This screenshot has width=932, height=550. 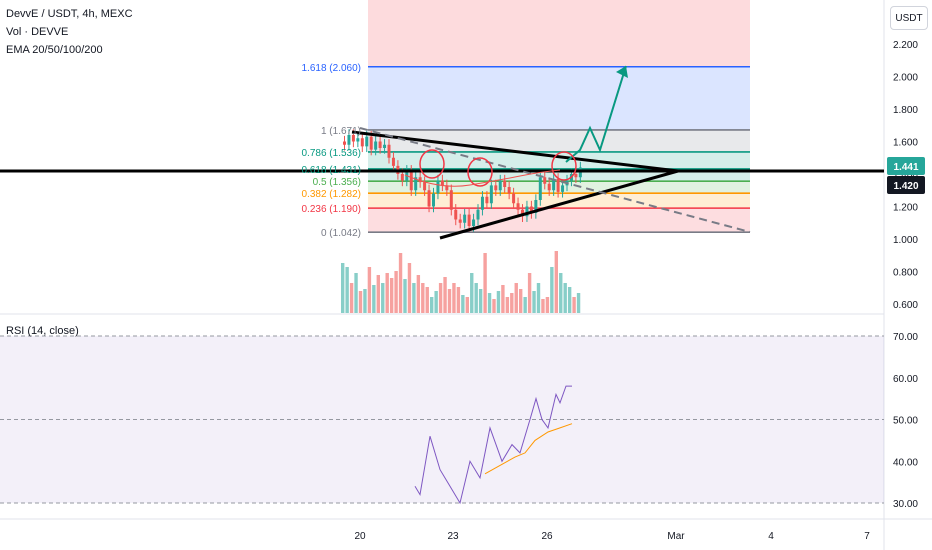 I want to click on ema-indicator-label: EMA 20/50/100/200, so click(x=54, y=50).